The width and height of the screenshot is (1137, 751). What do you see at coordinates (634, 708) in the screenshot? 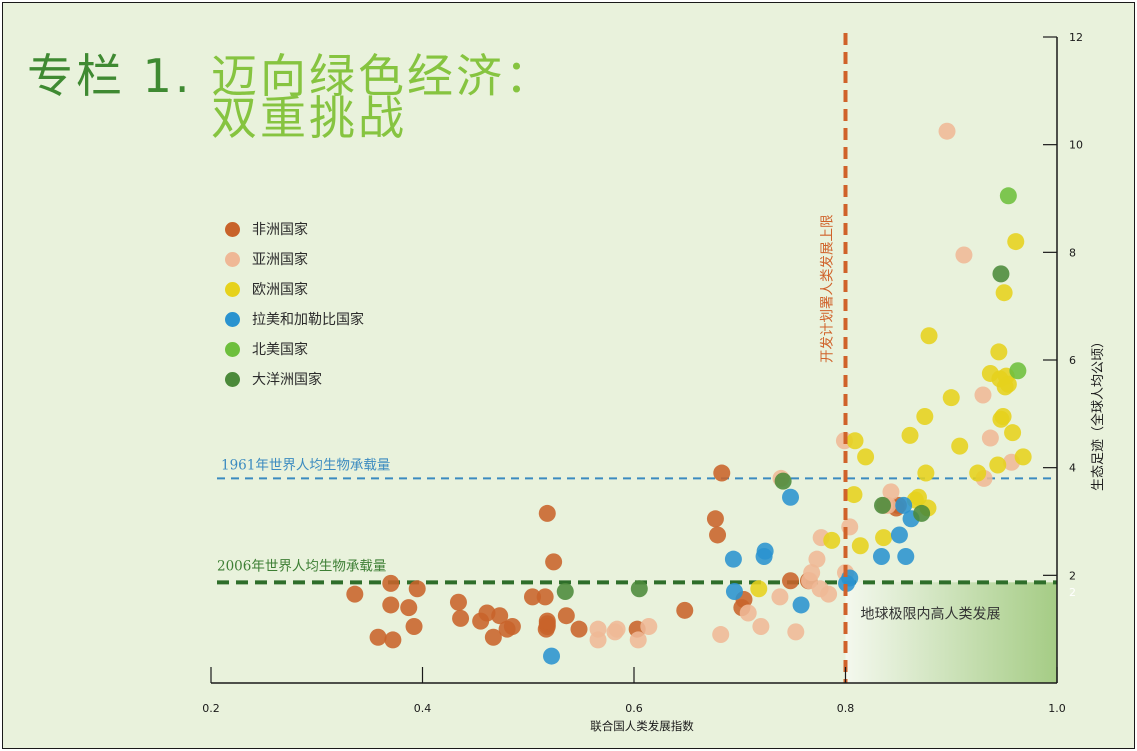
I see `x-tick-label: 0.6` at bounding box center [634, 708].